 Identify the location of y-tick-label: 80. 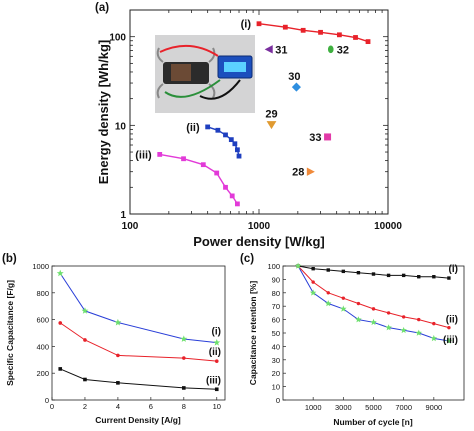
(276, 293).